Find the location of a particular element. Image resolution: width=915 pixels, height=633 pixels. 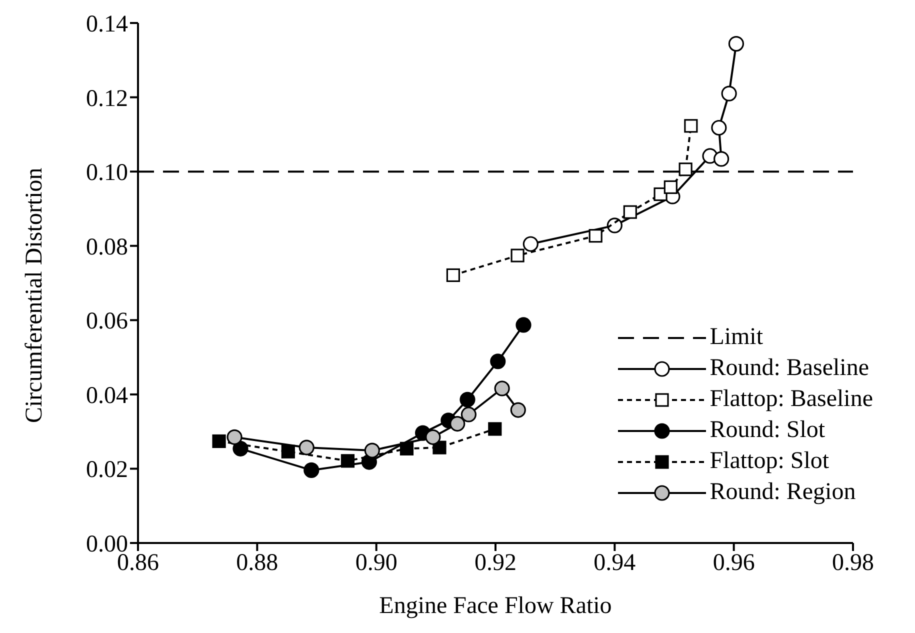

y-tick-label: 0.10 is located at coordinates (107, 173).